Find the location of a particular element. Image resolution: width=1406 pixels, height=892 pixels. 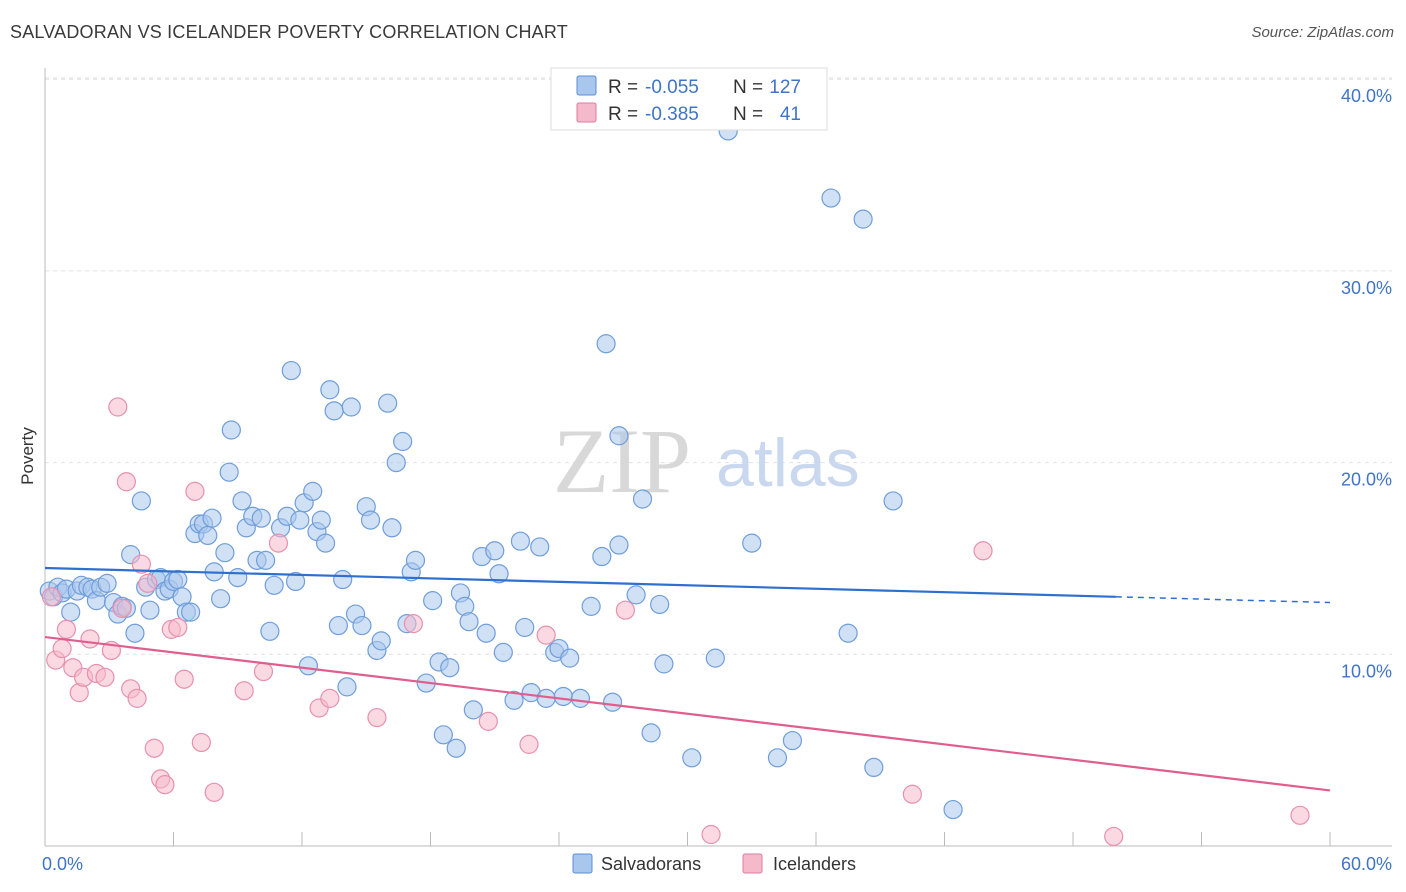

stats-n-label-salvadorans: N = is located at coordinates (748, 87).